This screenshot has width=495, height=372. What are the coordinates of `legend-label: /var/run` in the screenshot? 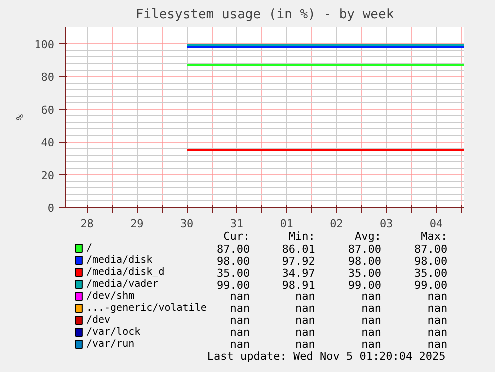 It's located at (110, 344).